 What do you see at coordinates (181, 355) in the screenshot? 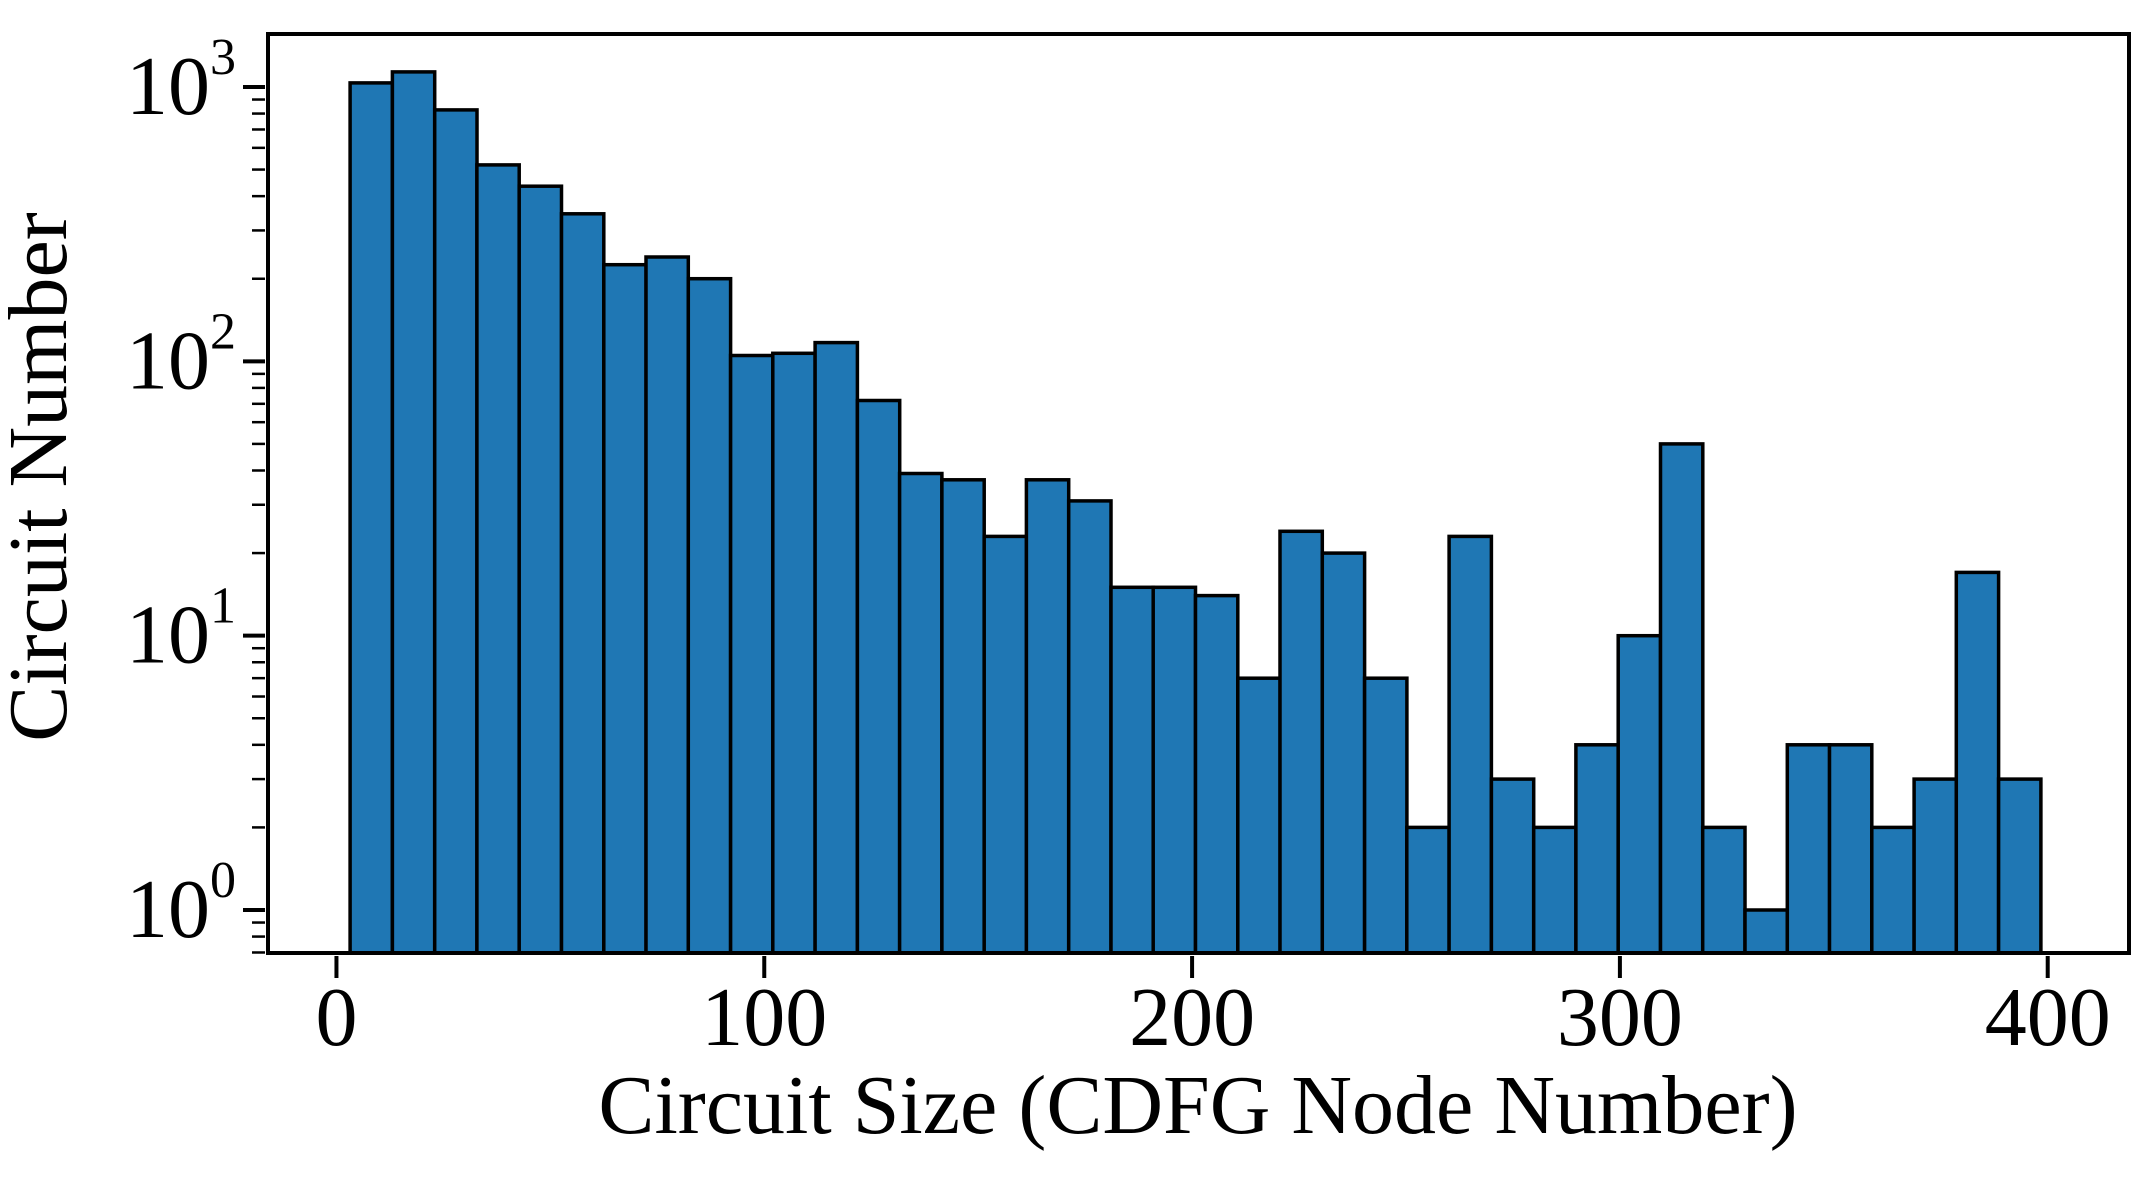
I see `y-tick-label: 10²` at bounding box center [181, 355].